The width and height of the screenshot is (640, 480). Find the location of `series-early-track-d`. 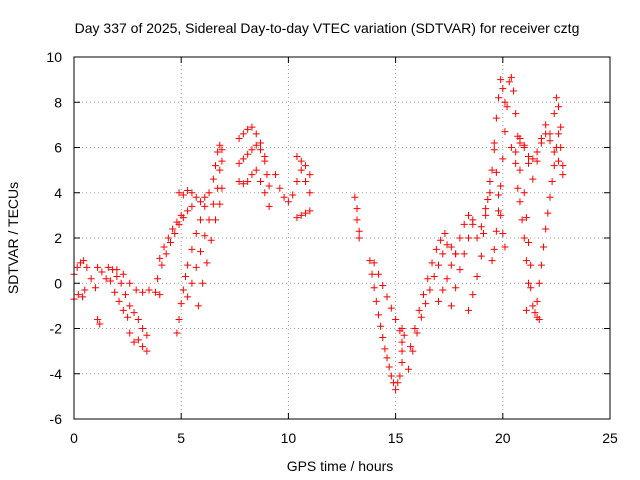

series-early-track-d is located at coordinates (127, 301).